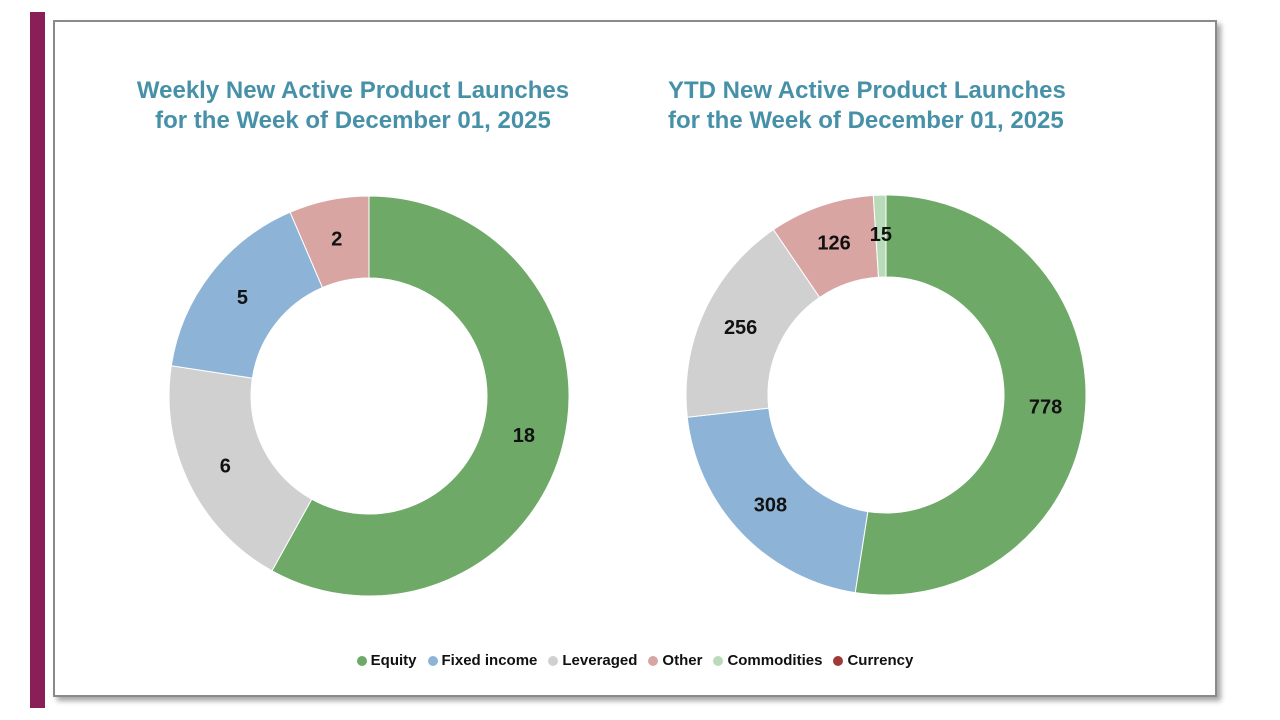 The image size is (1280, 720). I want to click on weekly-slice-equity, so click(420, 396).